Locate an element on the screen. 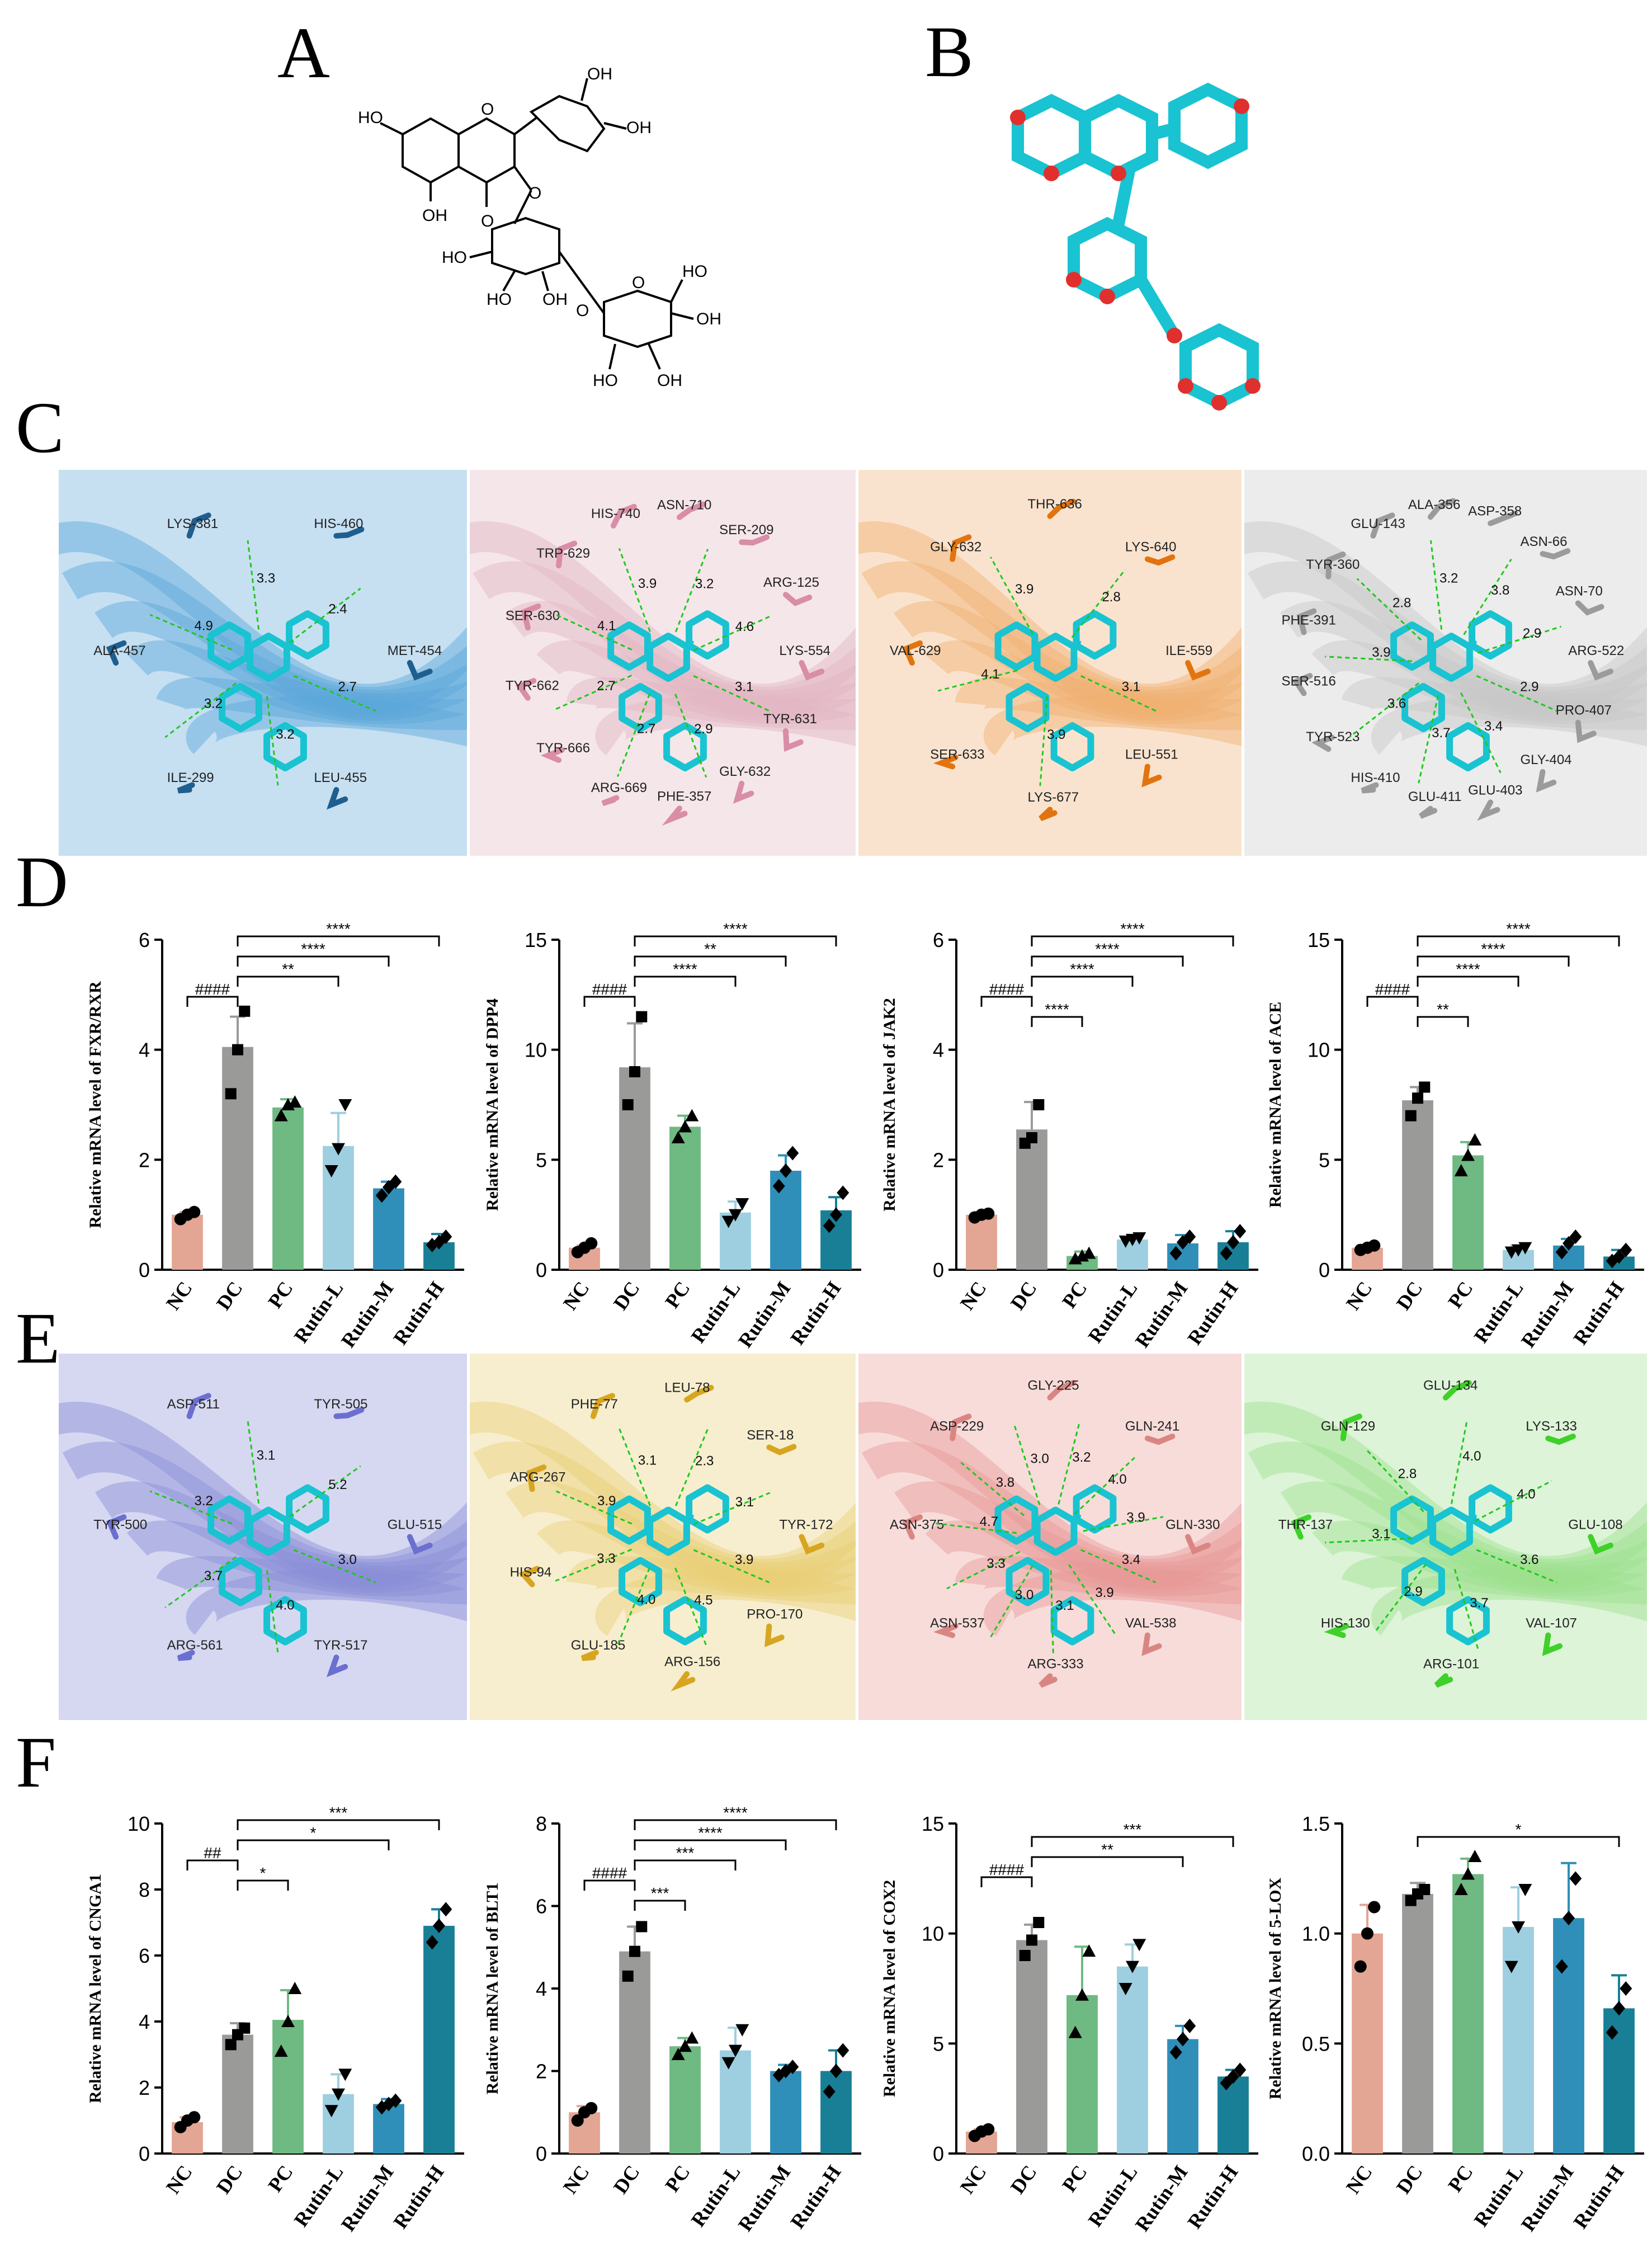  atom-label: O is located at coordinates (487, 221).